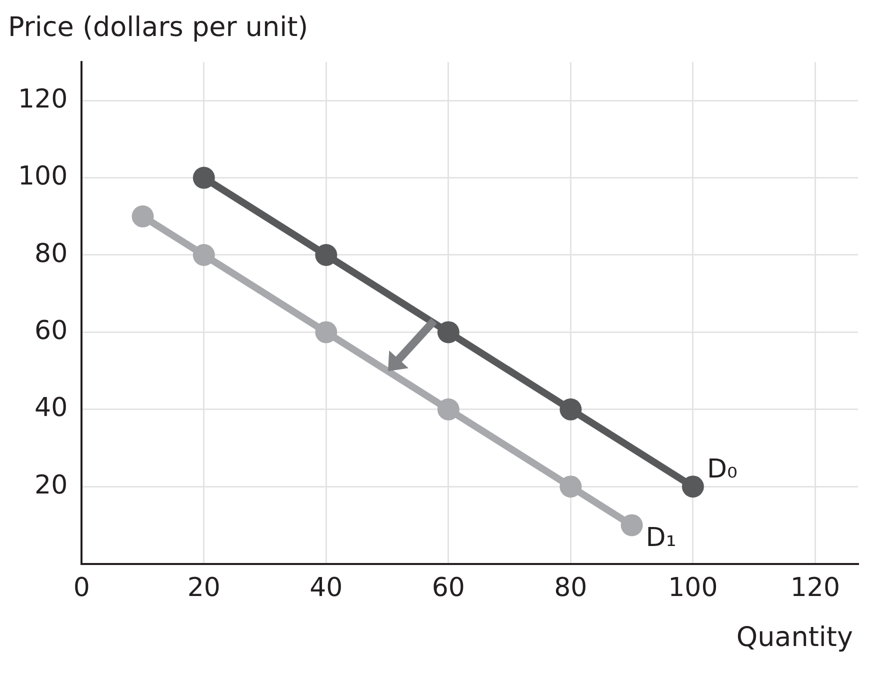  What do you see at coordinates (203, 588) in the screenshot?
I see `x-tick-label: 20` at bounding box center [203, 588].